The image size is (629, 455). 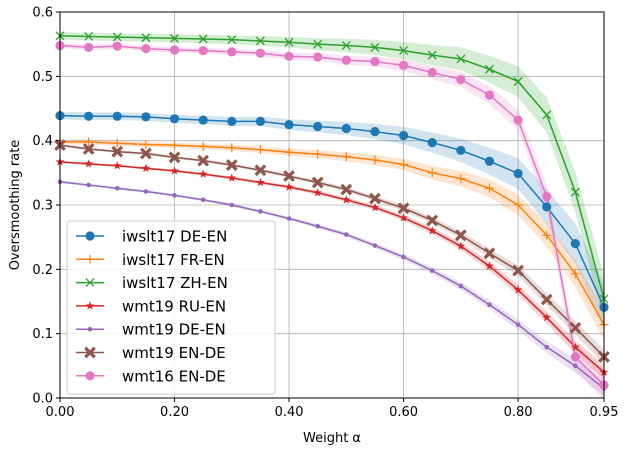 I want to click on x-tick-label: 0.20, so click(x=174, y=412).